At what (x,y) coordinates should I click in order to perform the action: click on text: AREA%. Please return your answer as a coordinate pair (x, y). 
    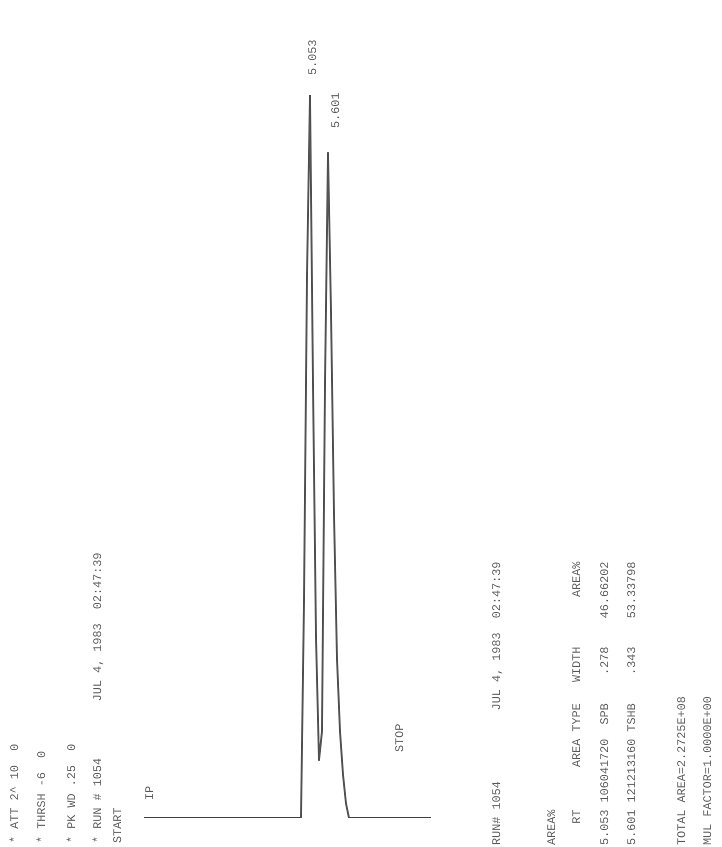
    Looking at the image, I should click on (551, 827).